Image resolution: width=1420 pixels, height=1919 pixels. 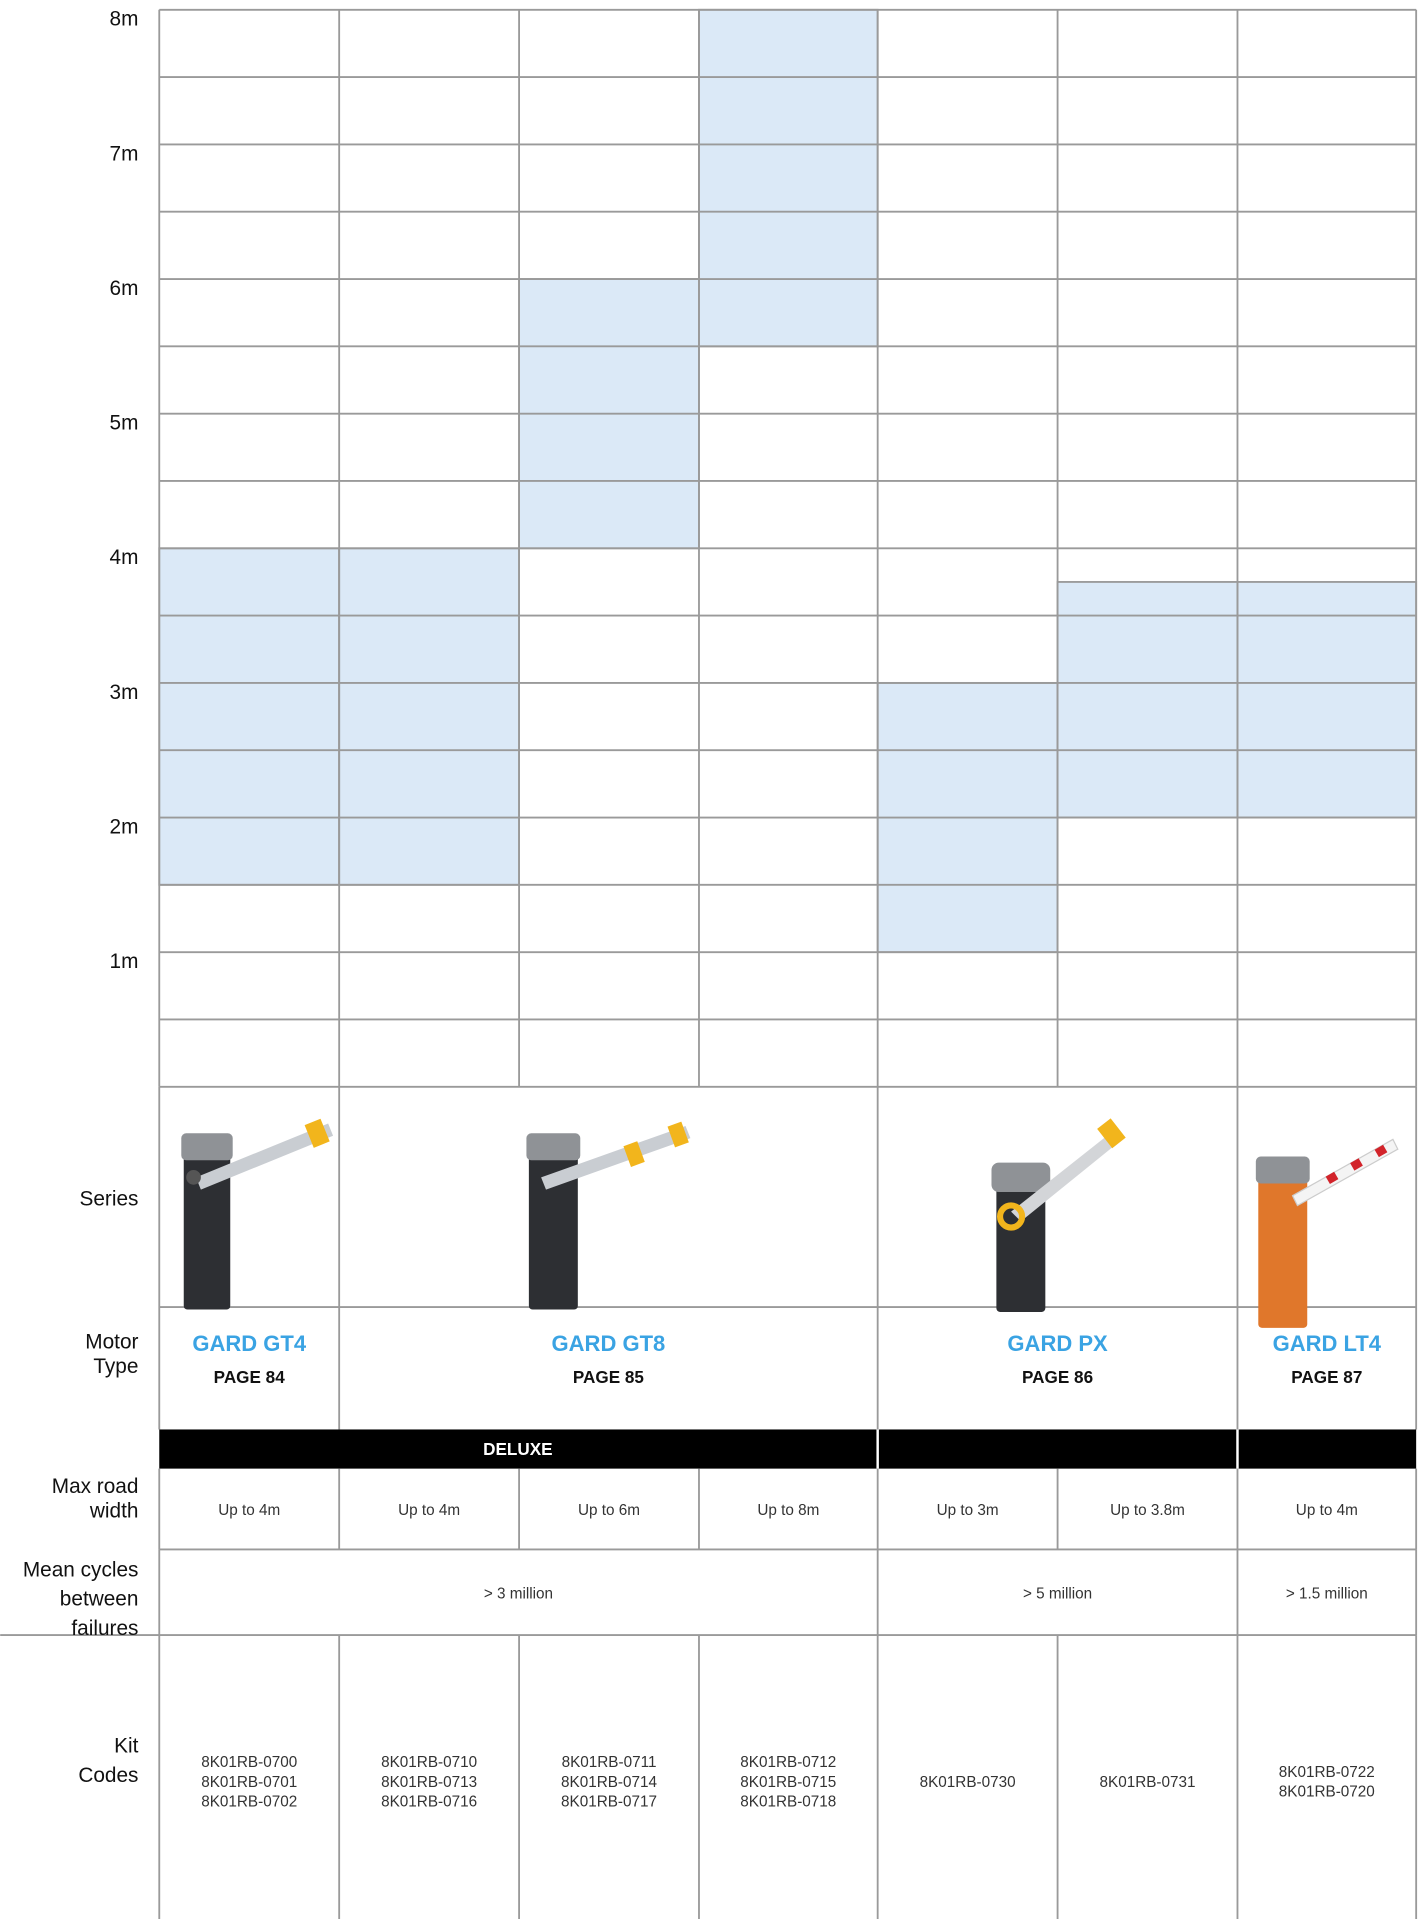 I want to click on kit-code: 8K01RB-0711, so click(x=609, y=1762).